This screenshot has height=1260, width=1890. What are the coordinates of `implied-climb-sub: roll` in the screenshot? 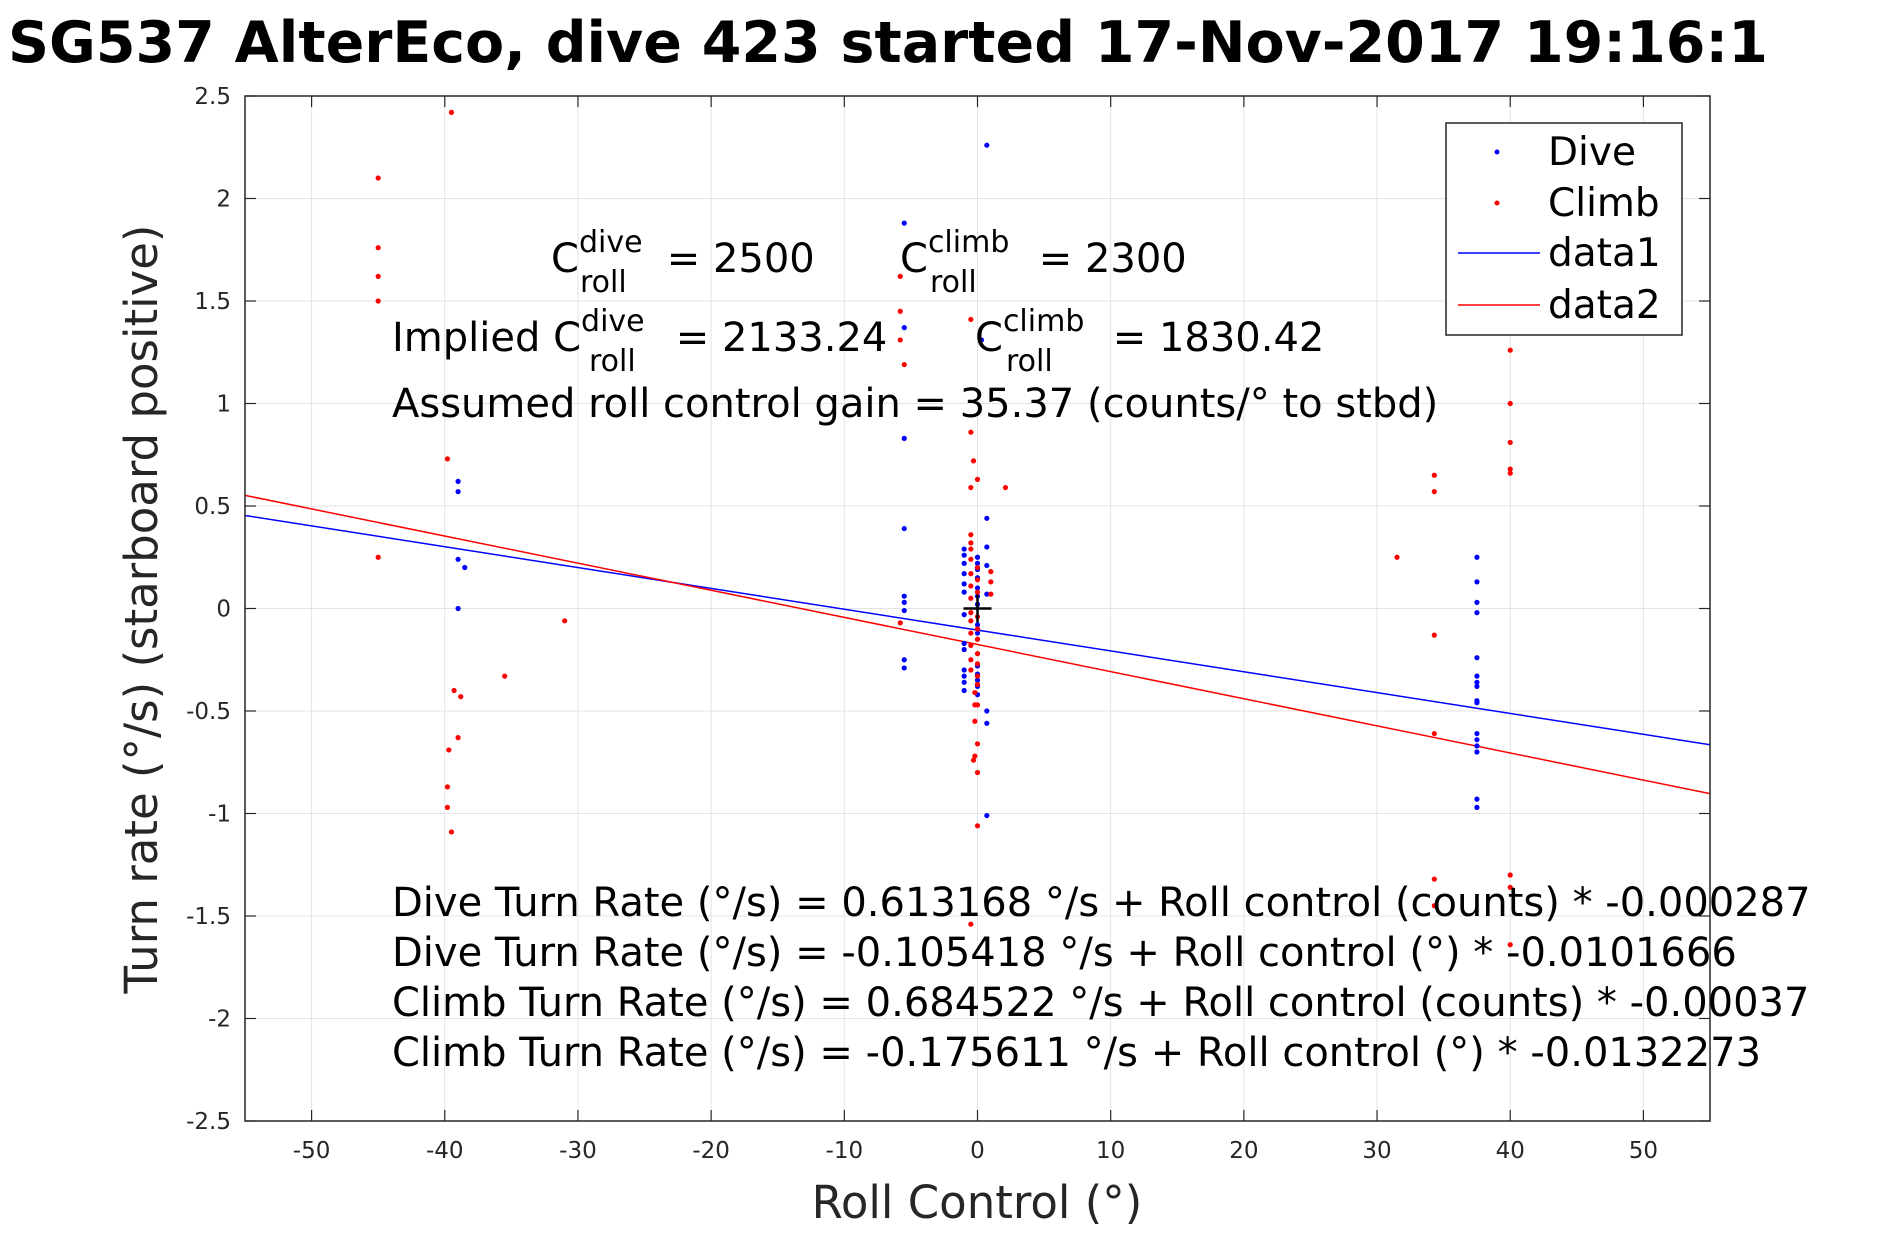 It's located at (1029, 361).